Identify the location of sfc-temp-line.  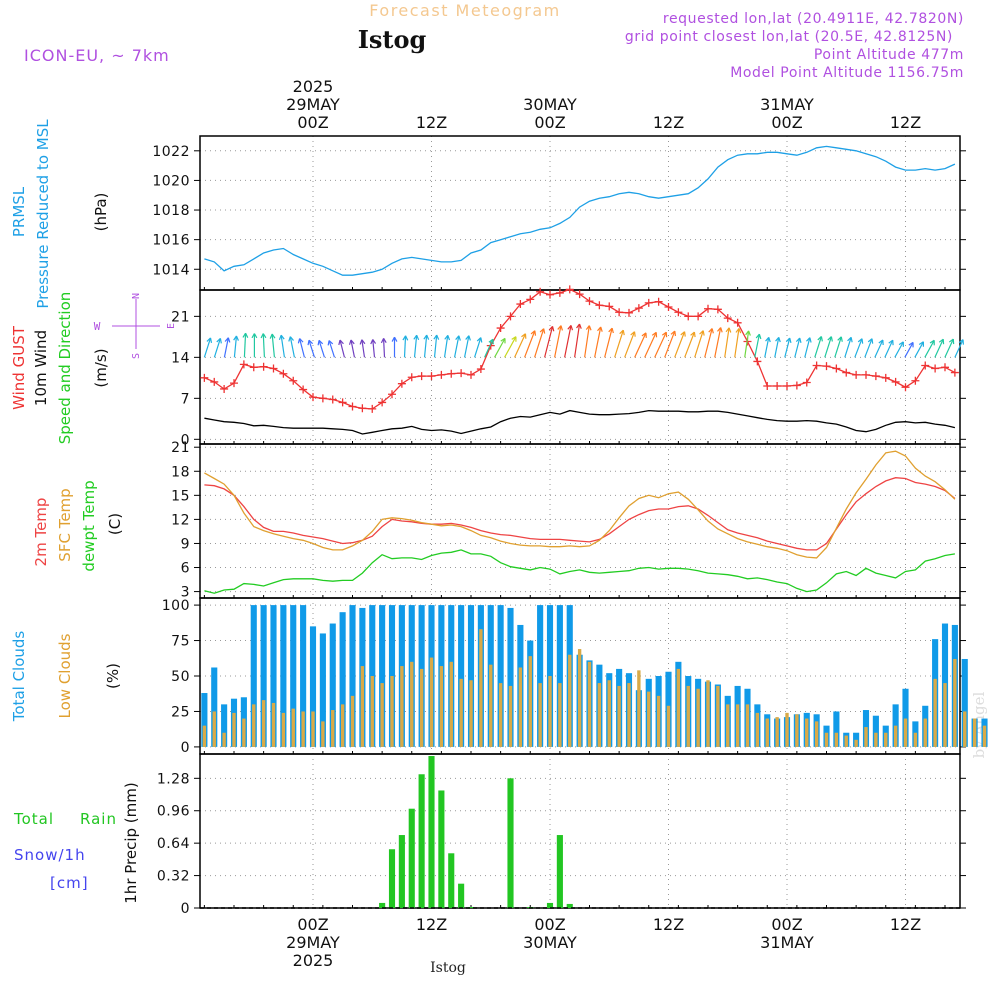
(580, 504).